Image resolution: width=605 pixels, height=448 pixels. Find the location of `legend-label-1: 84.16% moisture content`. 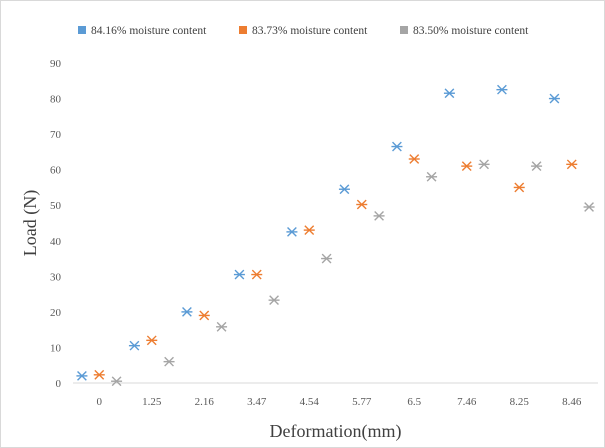

legend-label-1: 84.16% moisture content is located at coordinates (149, 31).